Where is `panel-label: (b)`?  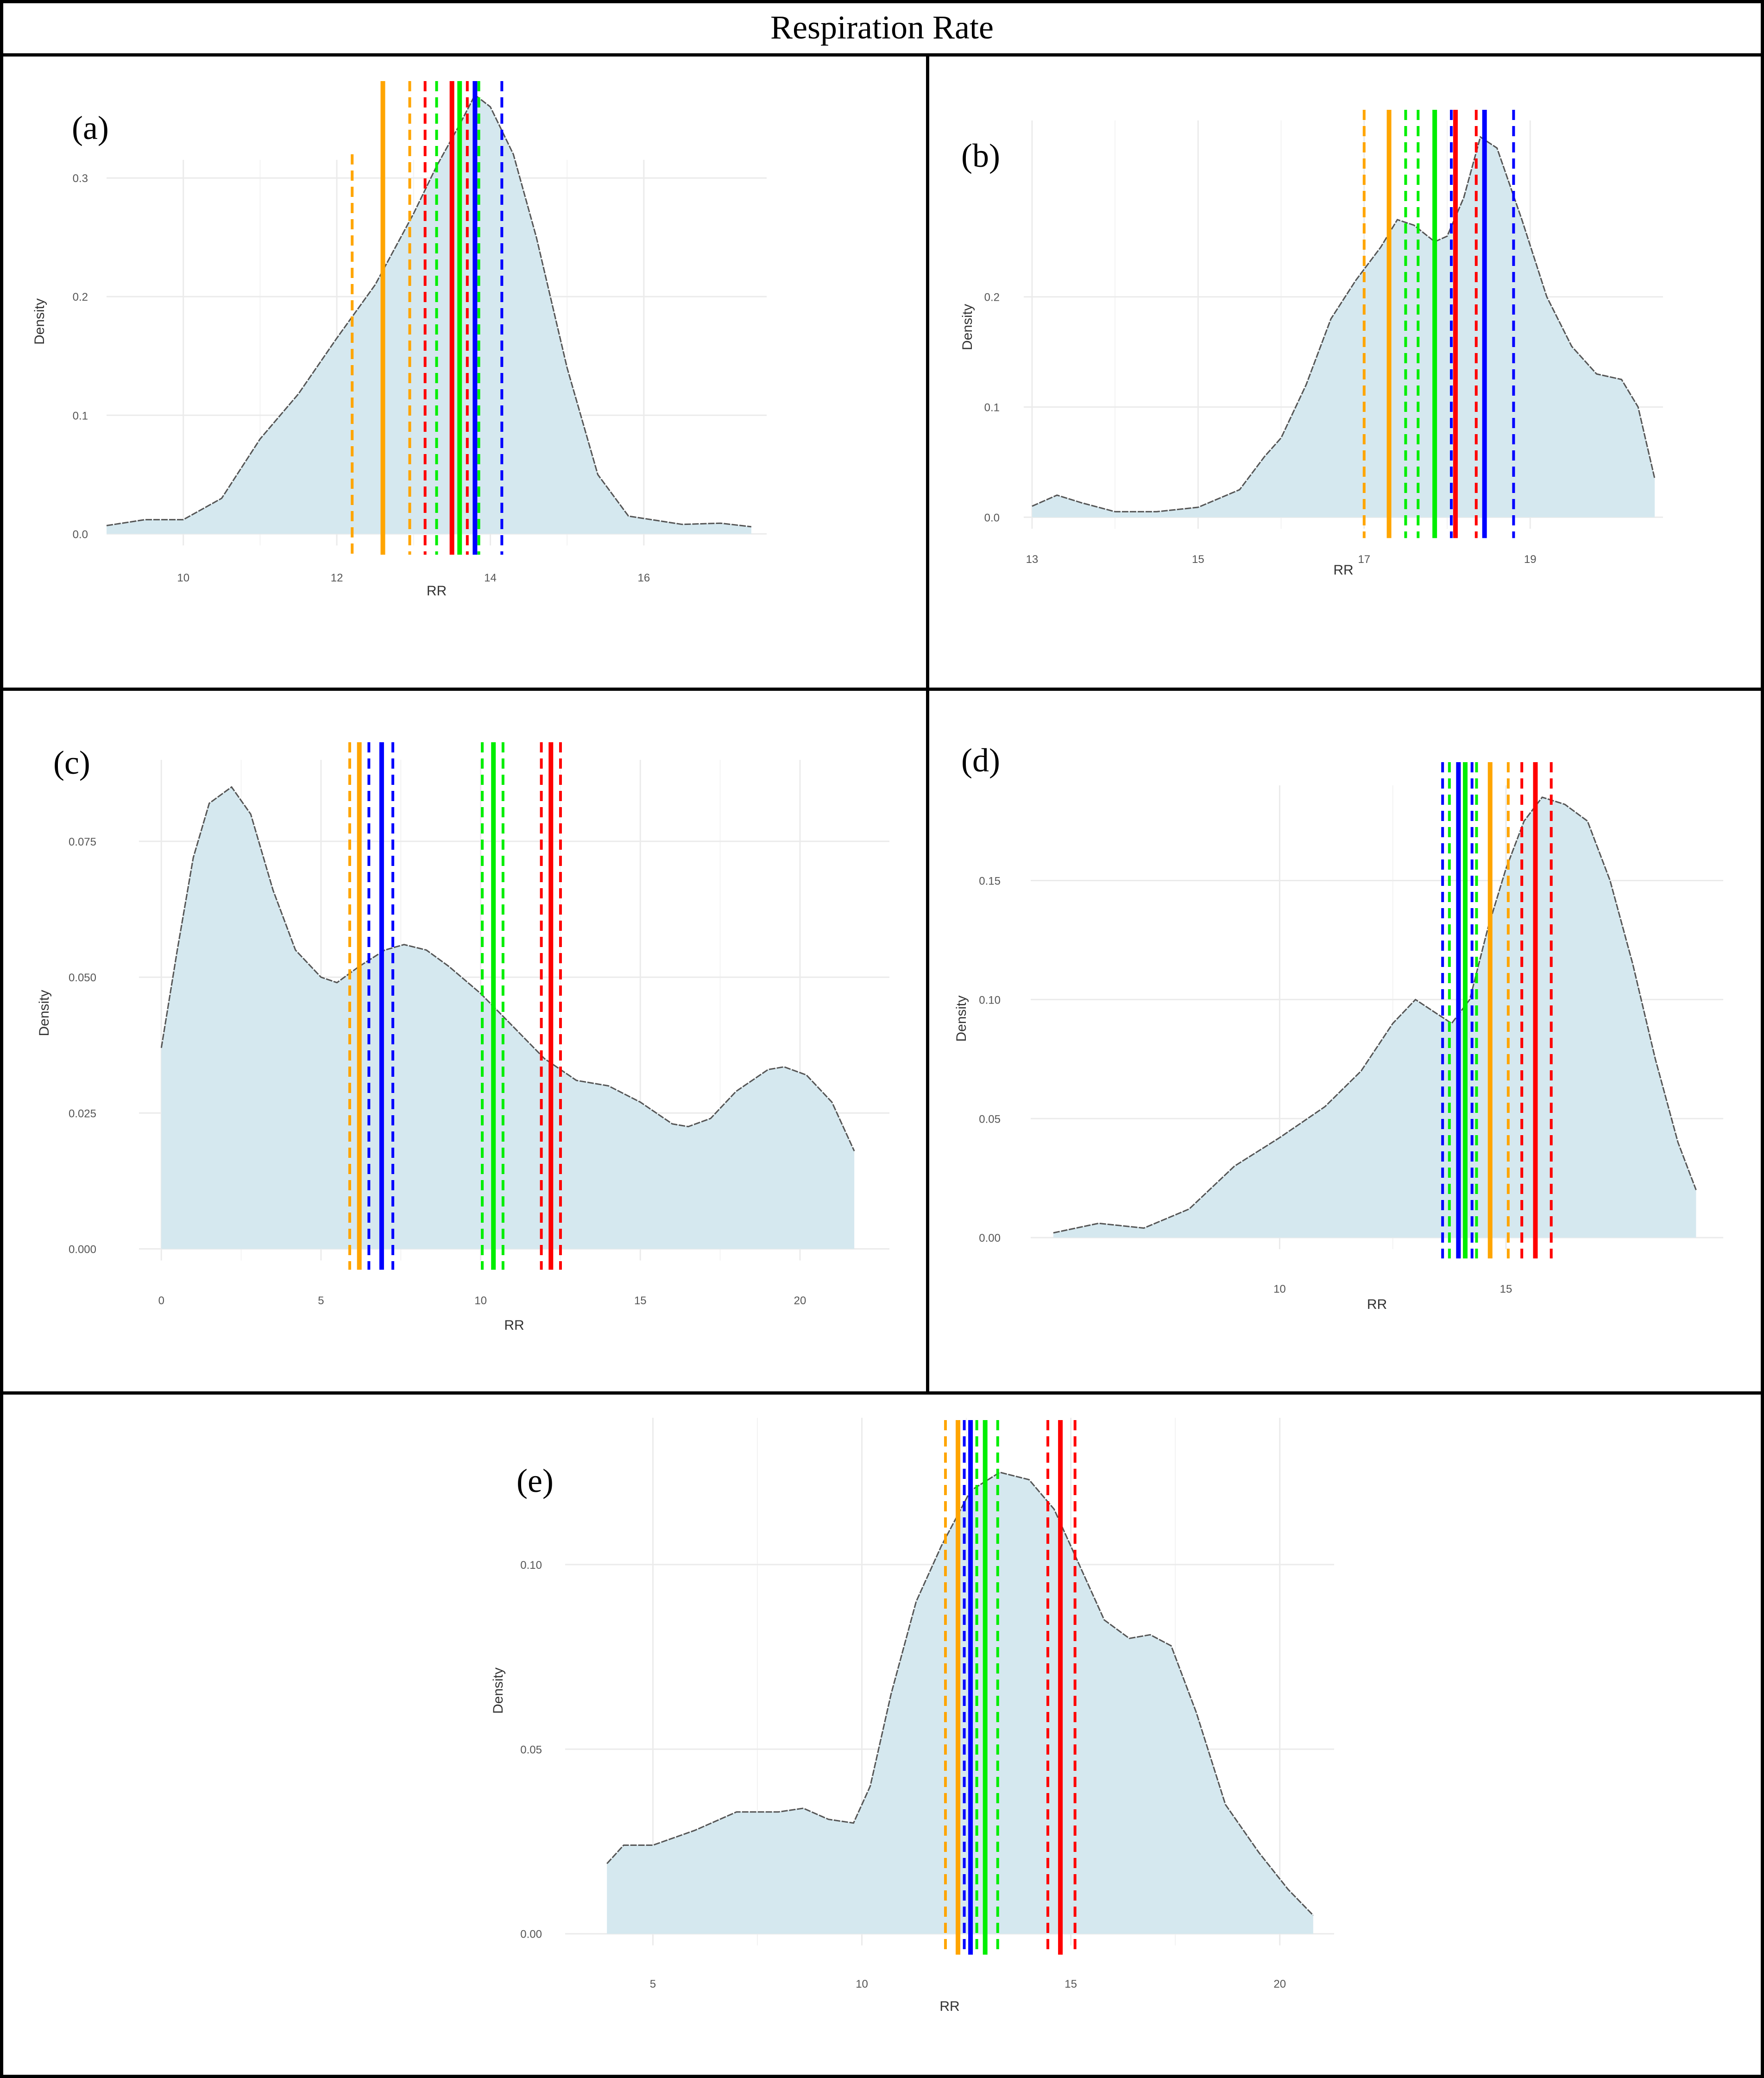 panel-label: (b) is located at coordinates (980, 155).